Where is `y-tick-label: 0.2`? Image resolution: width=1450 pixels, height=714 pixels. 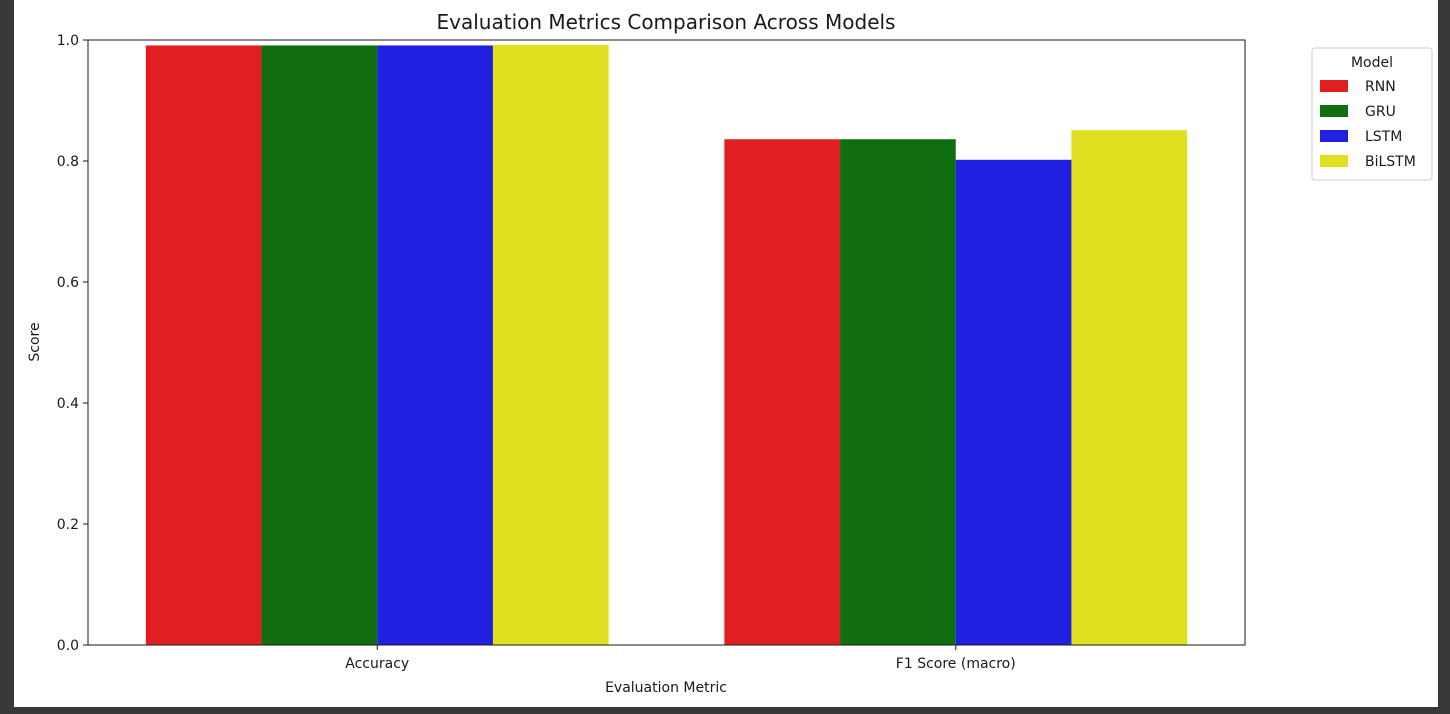
y-tick-label: 0.2 is located at coordinates (68, 525).